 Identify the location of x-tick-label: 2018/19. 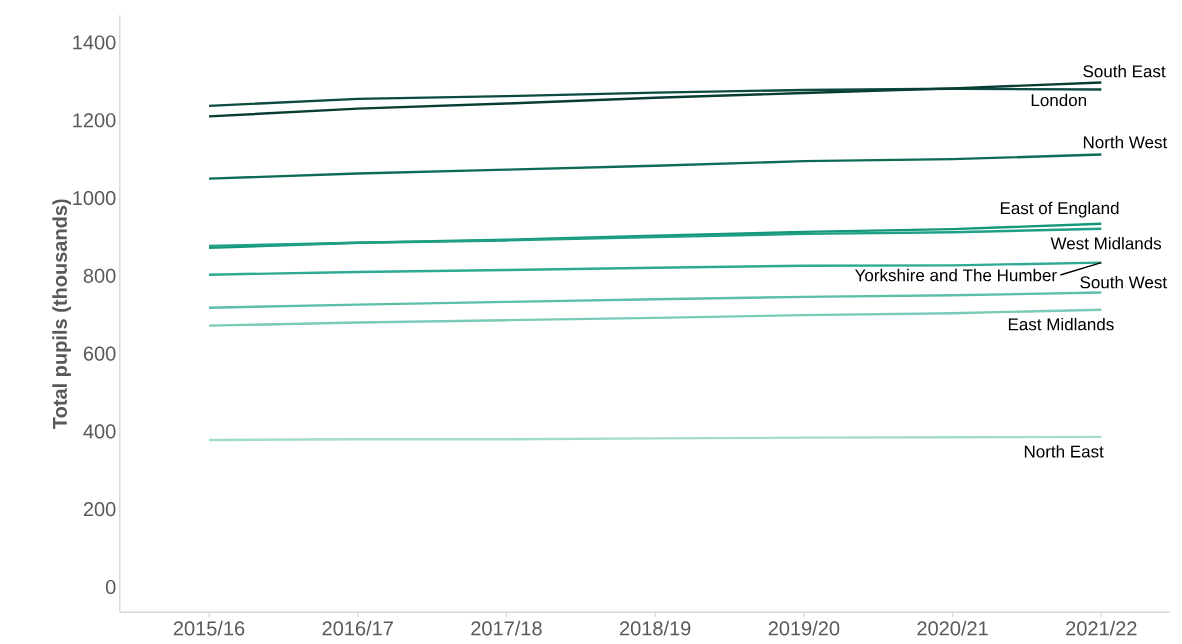
(655, 628).